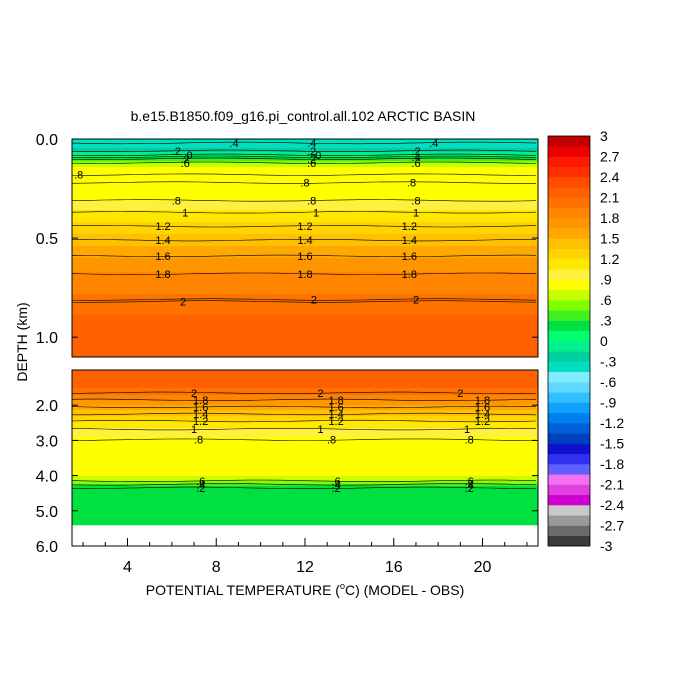  I want to click on upper-y-tick-label: 0.5, so click(47, 239).